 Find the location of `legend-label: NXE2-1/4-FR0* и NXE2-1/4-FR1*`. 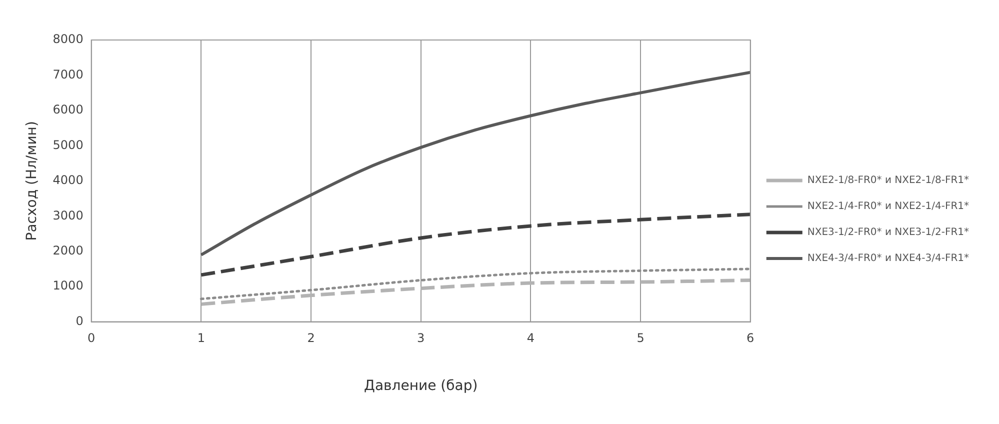

legend-label: NXE2-1/4-FR0* и NXE2-1/4-FR1* is located at coordinates (888, 206).